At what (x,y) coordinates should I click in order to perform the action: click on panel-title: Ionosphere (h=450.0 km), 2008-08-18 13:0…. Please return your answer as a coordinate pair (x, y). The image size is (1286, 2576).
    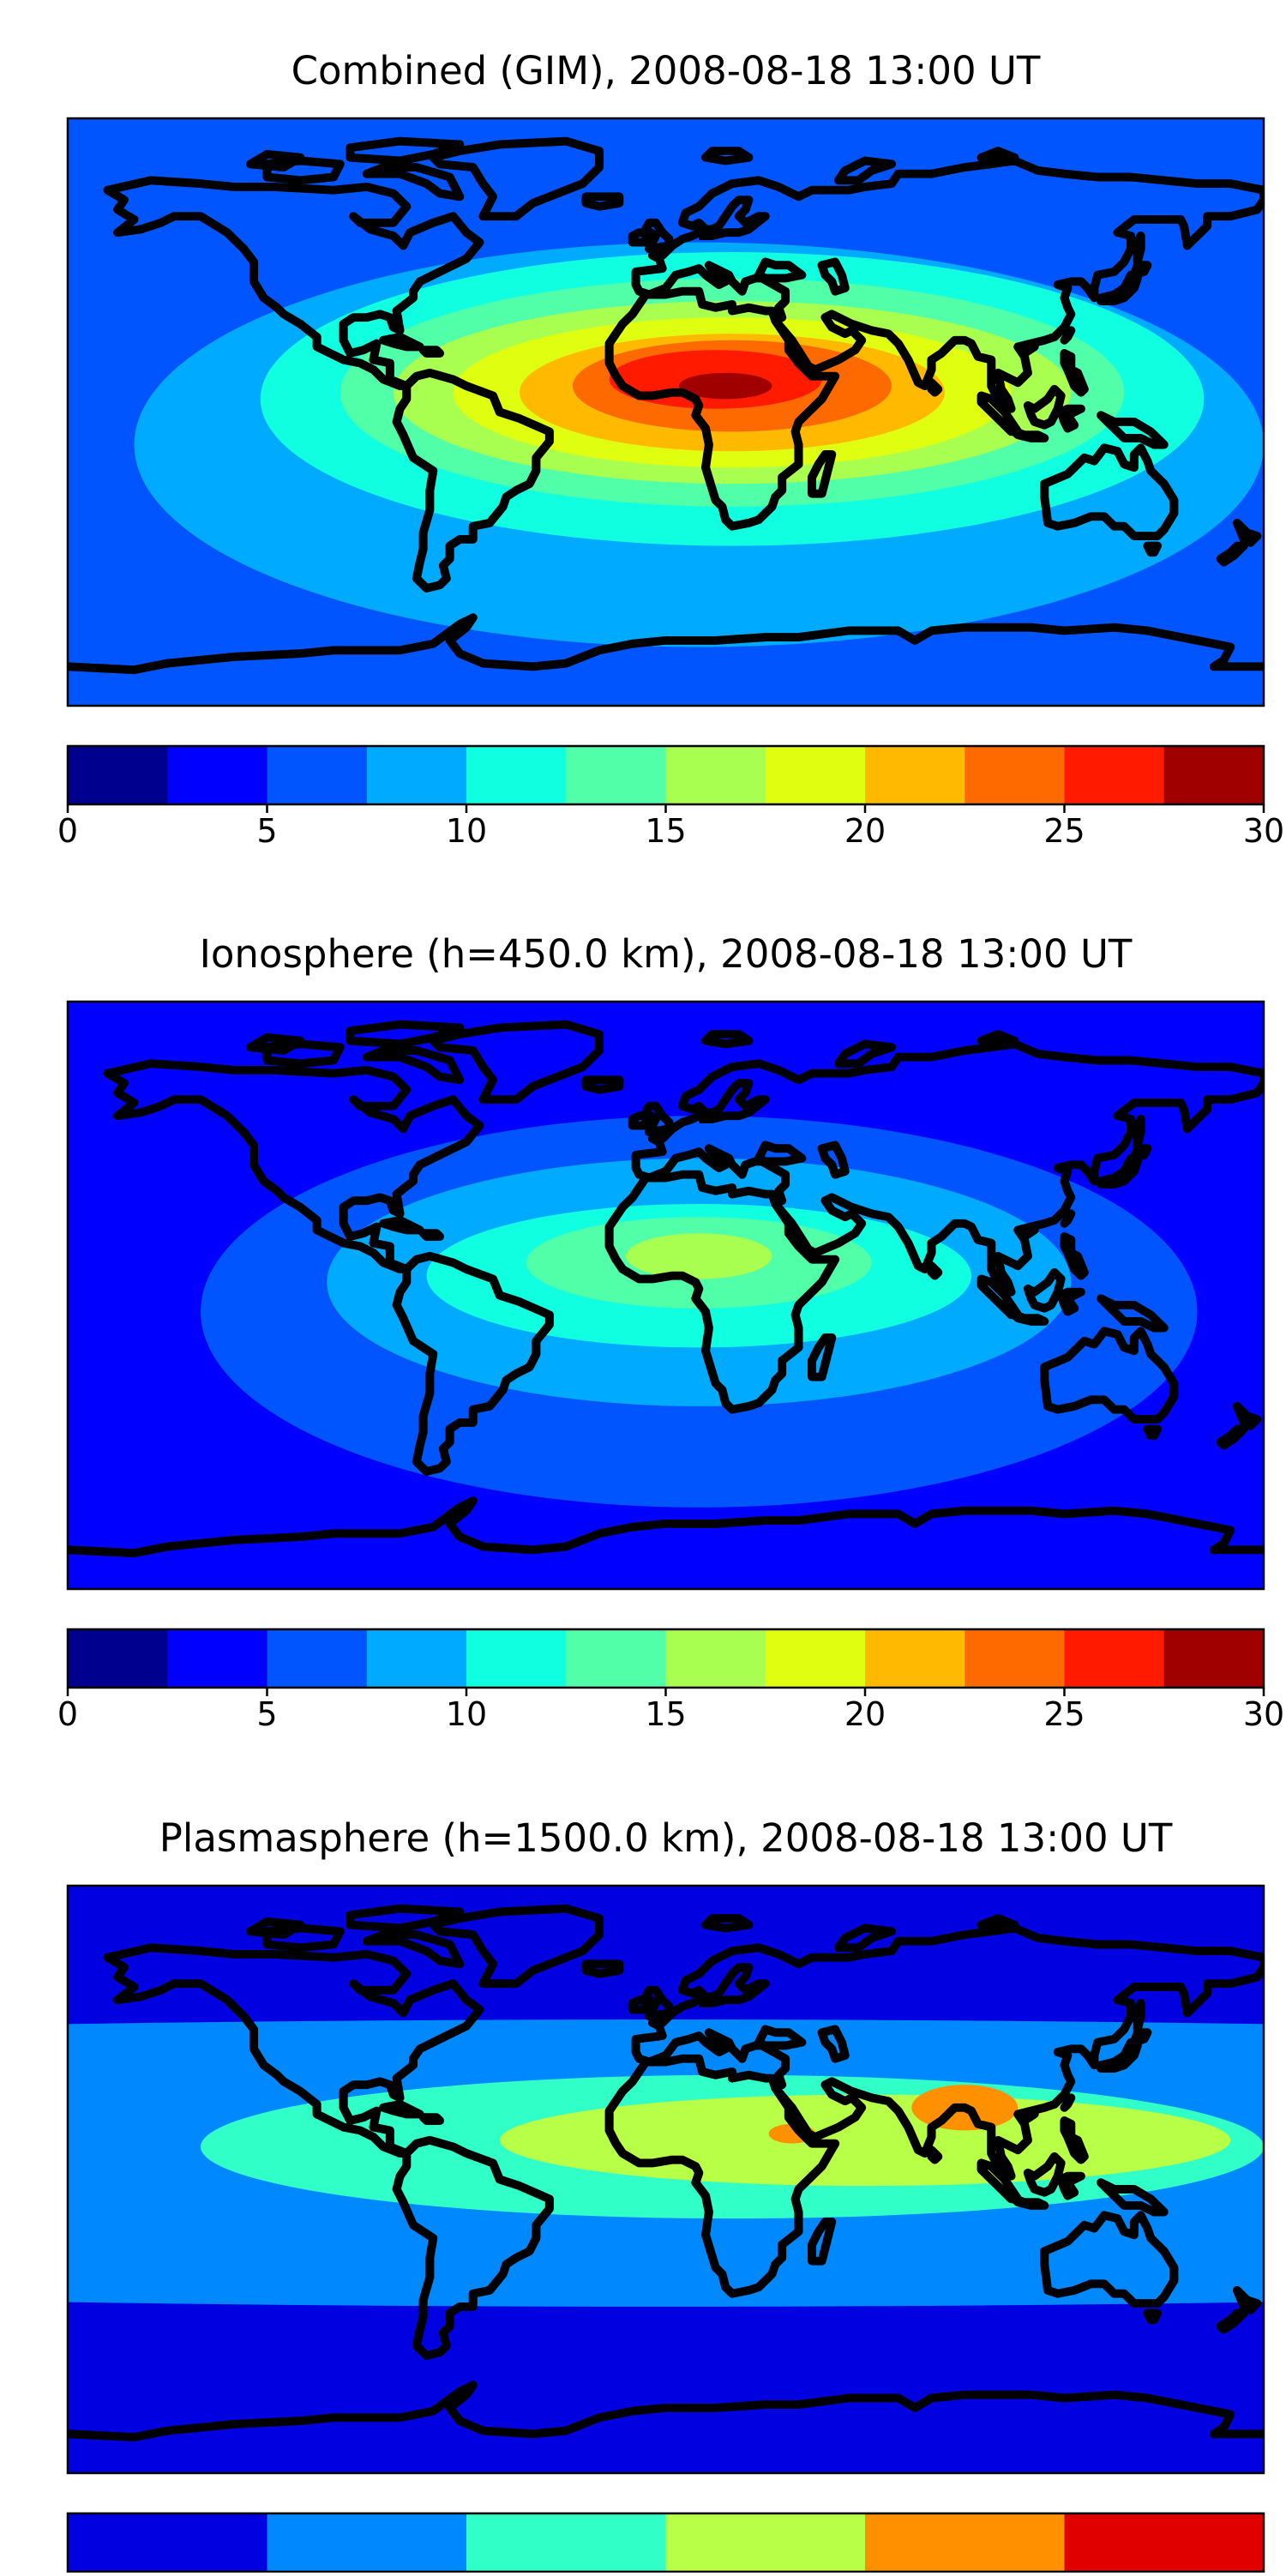
    Looking at the image, I should click on (666, 954).